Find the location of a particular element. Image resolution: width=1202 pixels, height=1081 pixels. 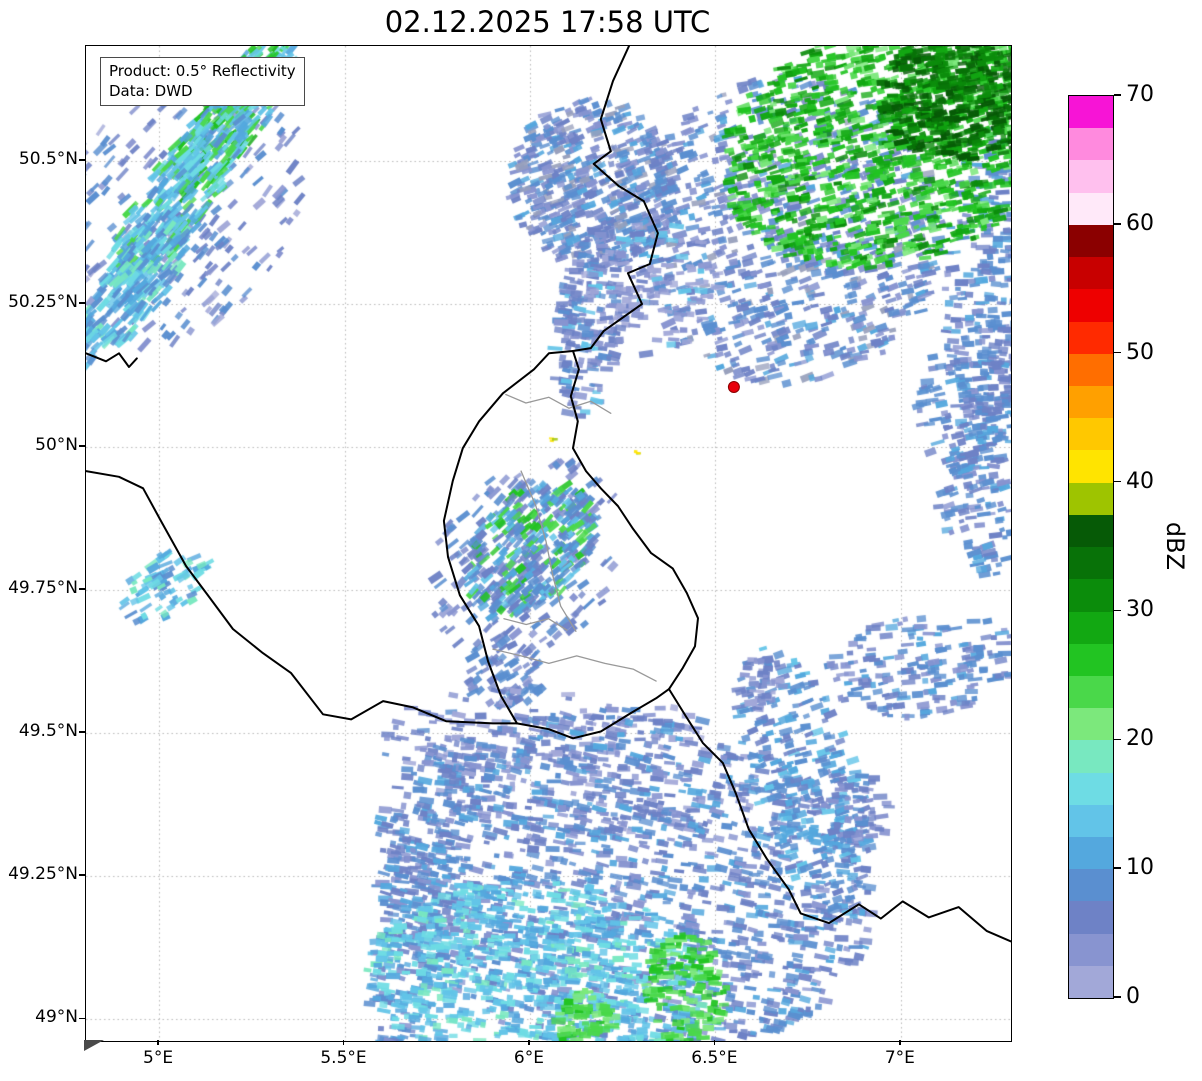

y-tick-label: 49.25°N is located at coordinates (43, 874).